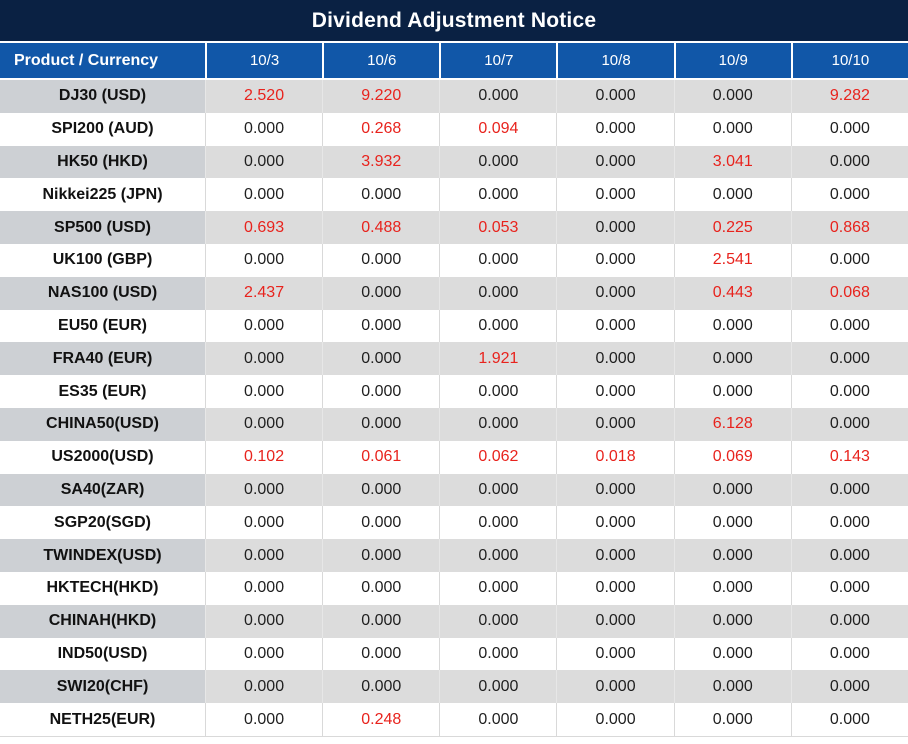 The width and height of the screenshot is (908, 744). What do you see at coordinates (614, 60) in the screenshot?
I see `column-header-date: 10/8` at bounding box center [614, 60].